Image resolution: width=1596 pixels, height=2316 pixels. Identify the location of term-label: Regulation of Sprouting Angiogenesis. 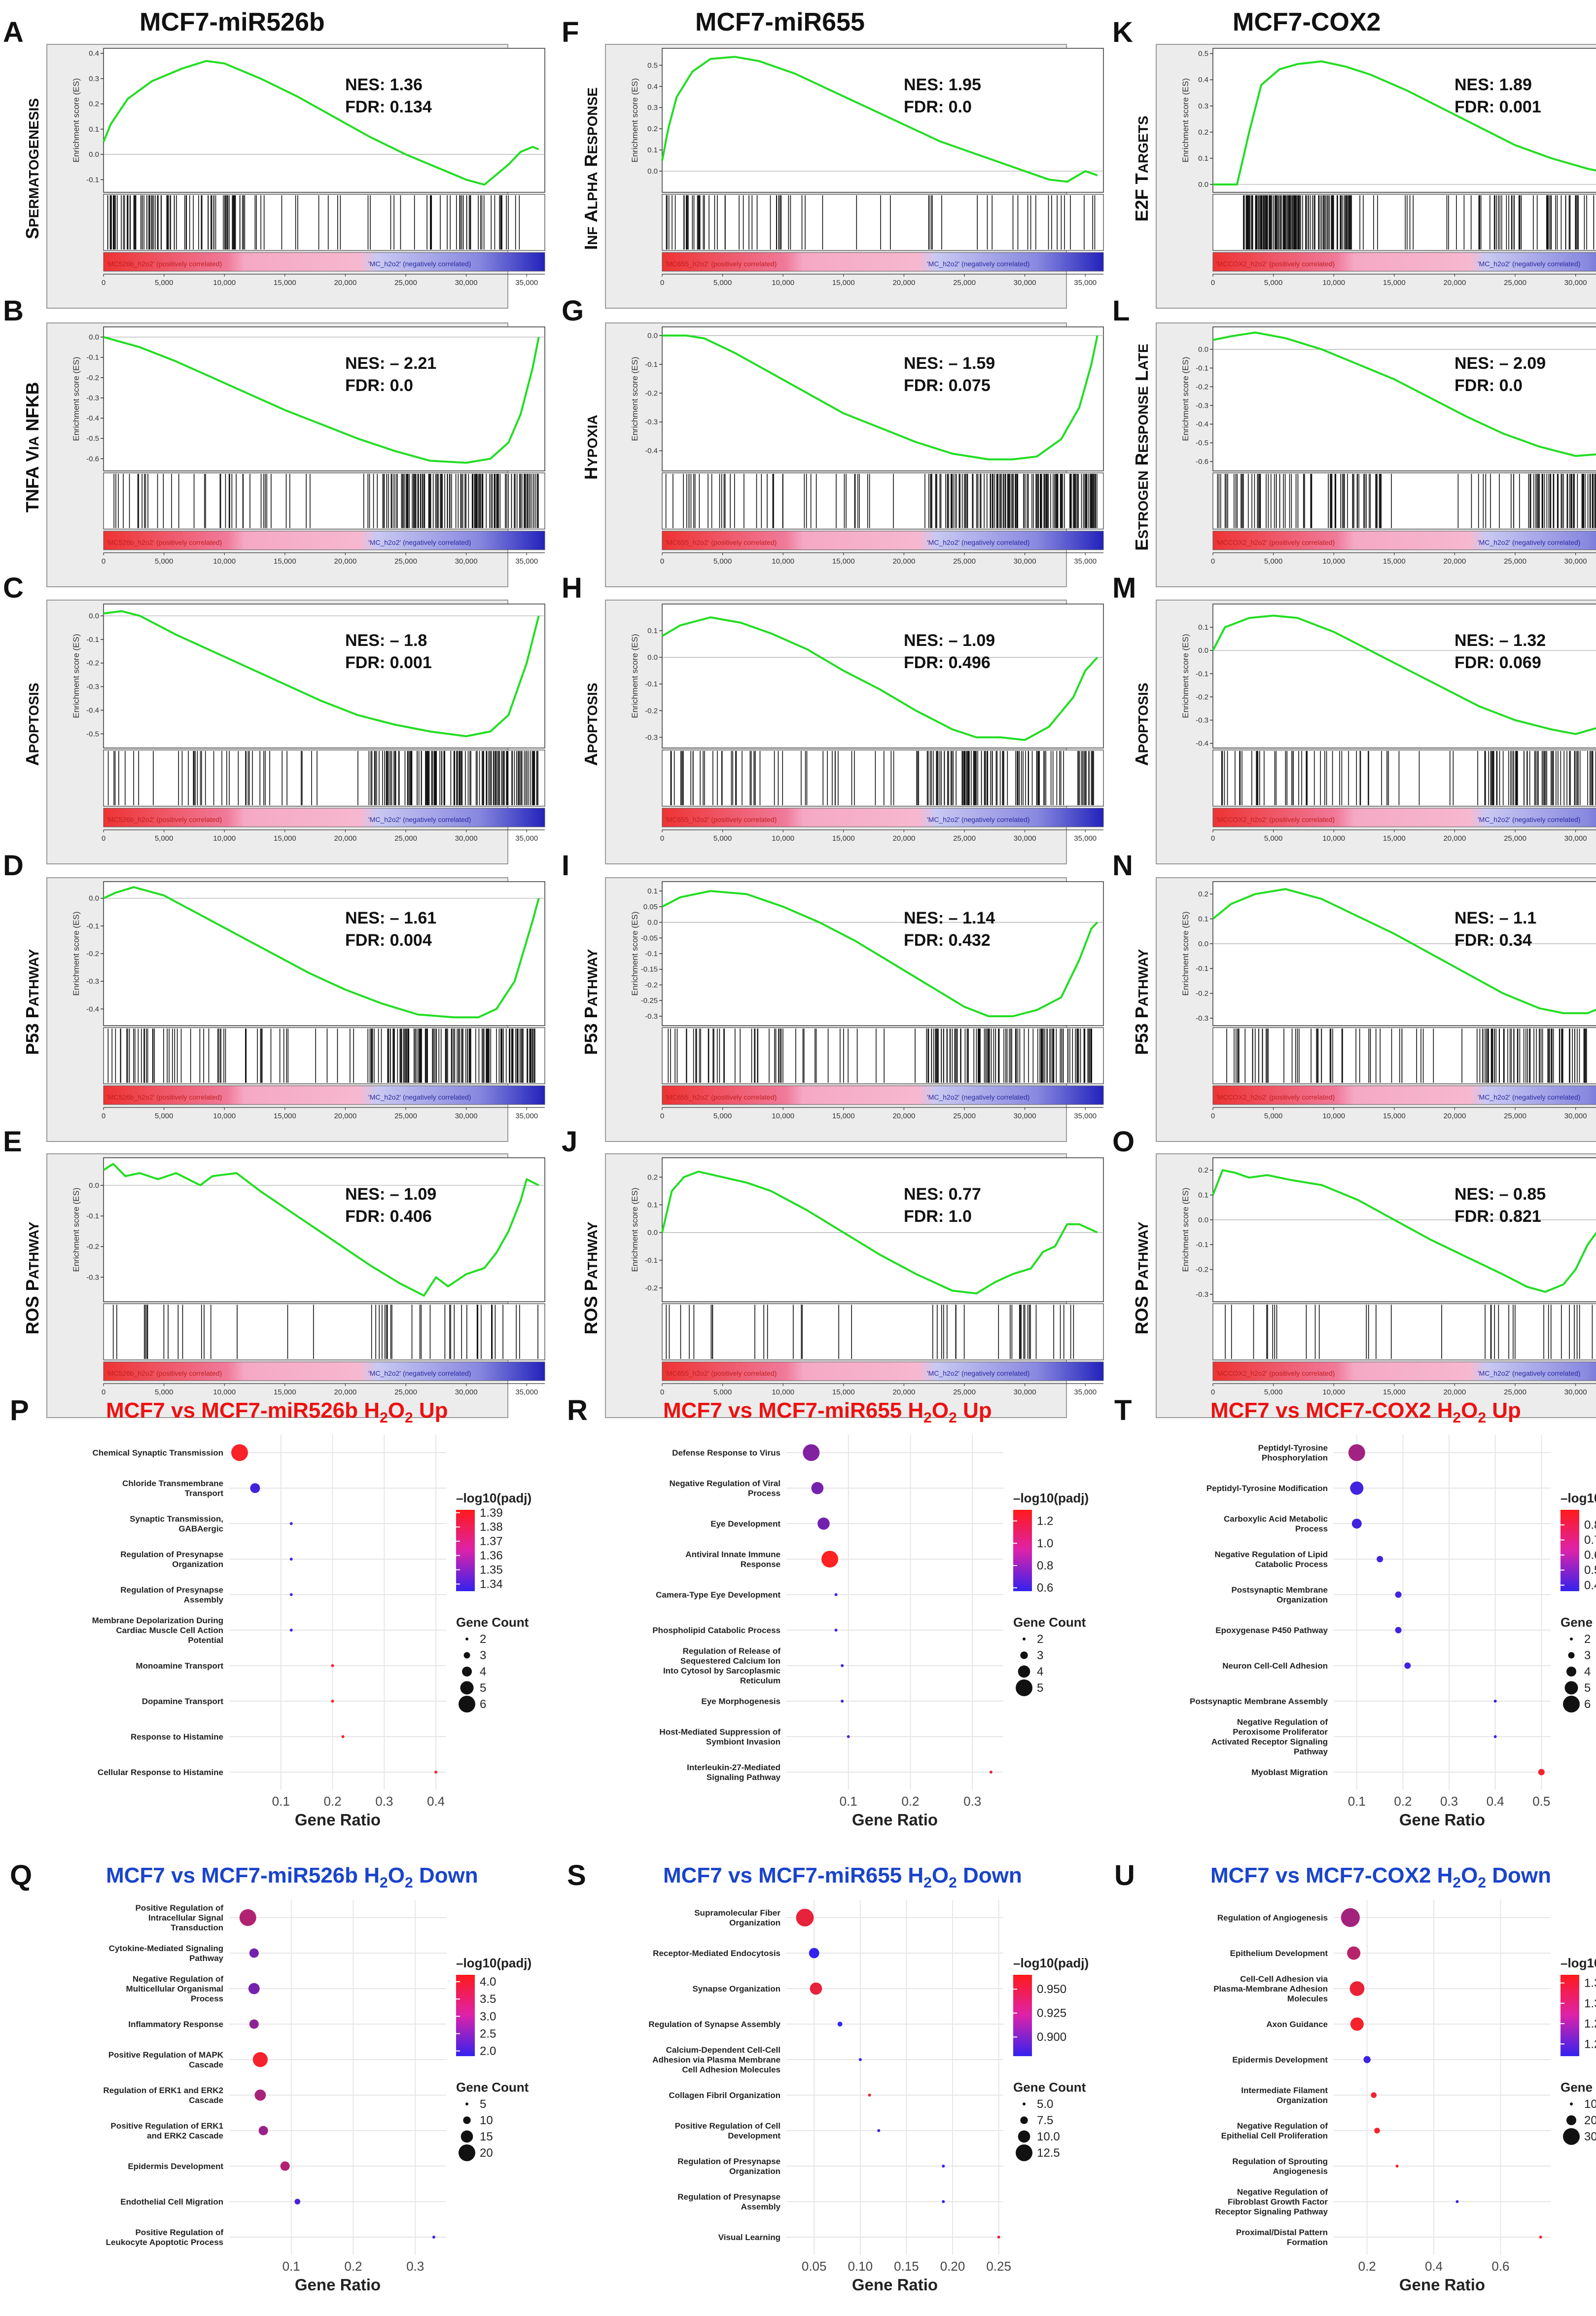
(1280, 2166).